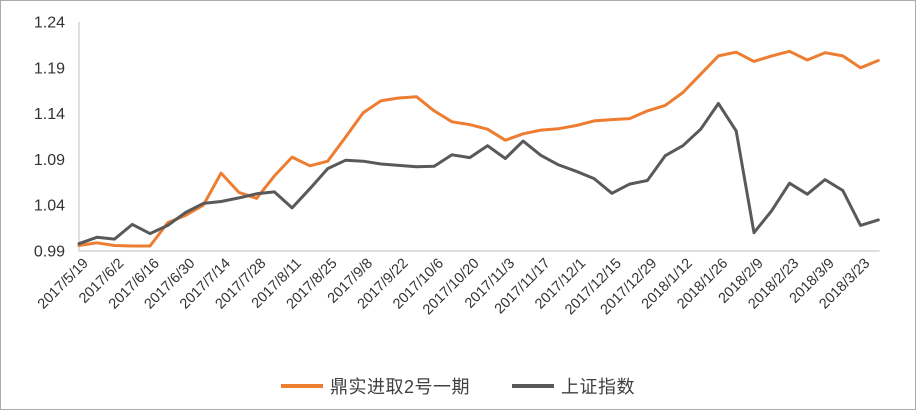 Image resolution: width=916 pixels, height=410 pixels. Describe the element at coordinates (49, 252) in the screenshot. I see `y-axis-tick-label: 0.99` at that location.